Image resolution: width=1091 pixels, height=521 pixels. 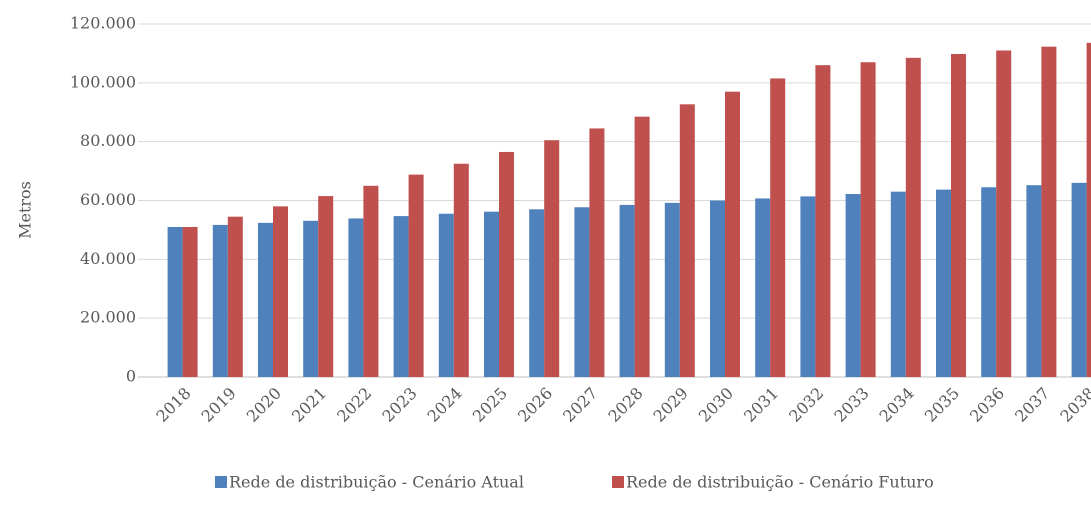 What do you see at coordinates (780, 482) in the screenshot?
I see `legend-label: Rede de distribuição - Cenário Futuro` at bounding box center [780, 482].